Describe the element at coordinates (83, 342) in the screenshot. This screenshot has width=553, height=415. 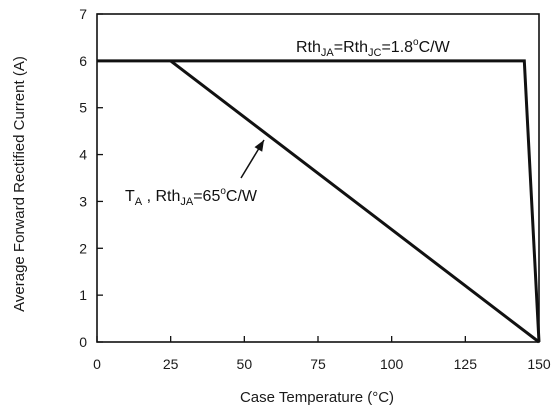
I see `y-tick-label: 0` at that location.